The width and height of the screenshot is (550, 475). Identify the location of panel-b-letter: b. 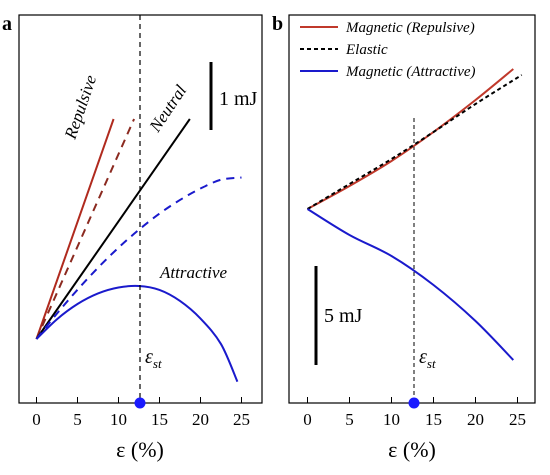
(277, 24).